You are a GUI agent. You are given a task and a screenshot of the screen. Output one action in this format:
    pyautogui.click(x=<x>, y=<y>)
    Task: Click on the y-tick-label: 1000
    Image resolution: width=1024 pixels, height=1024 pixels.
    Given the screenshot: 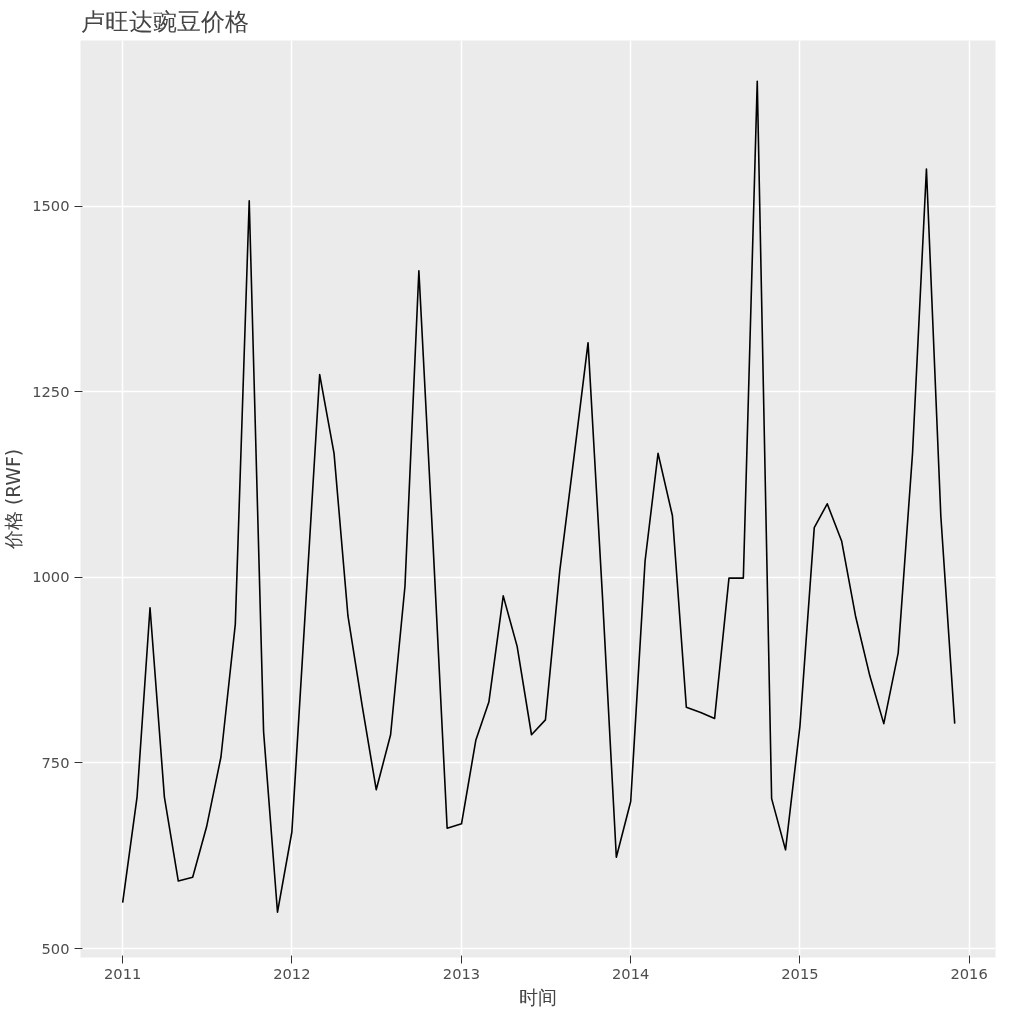 What is the action you would take?
    pyautogui.click(x=51, y=577)
    